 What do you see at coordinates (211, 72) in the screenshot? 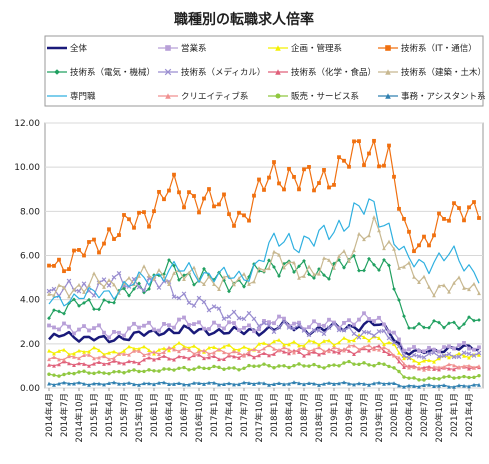
I see `legend-entry: 技術系（メディカル）` at bounding box center [211, 72].